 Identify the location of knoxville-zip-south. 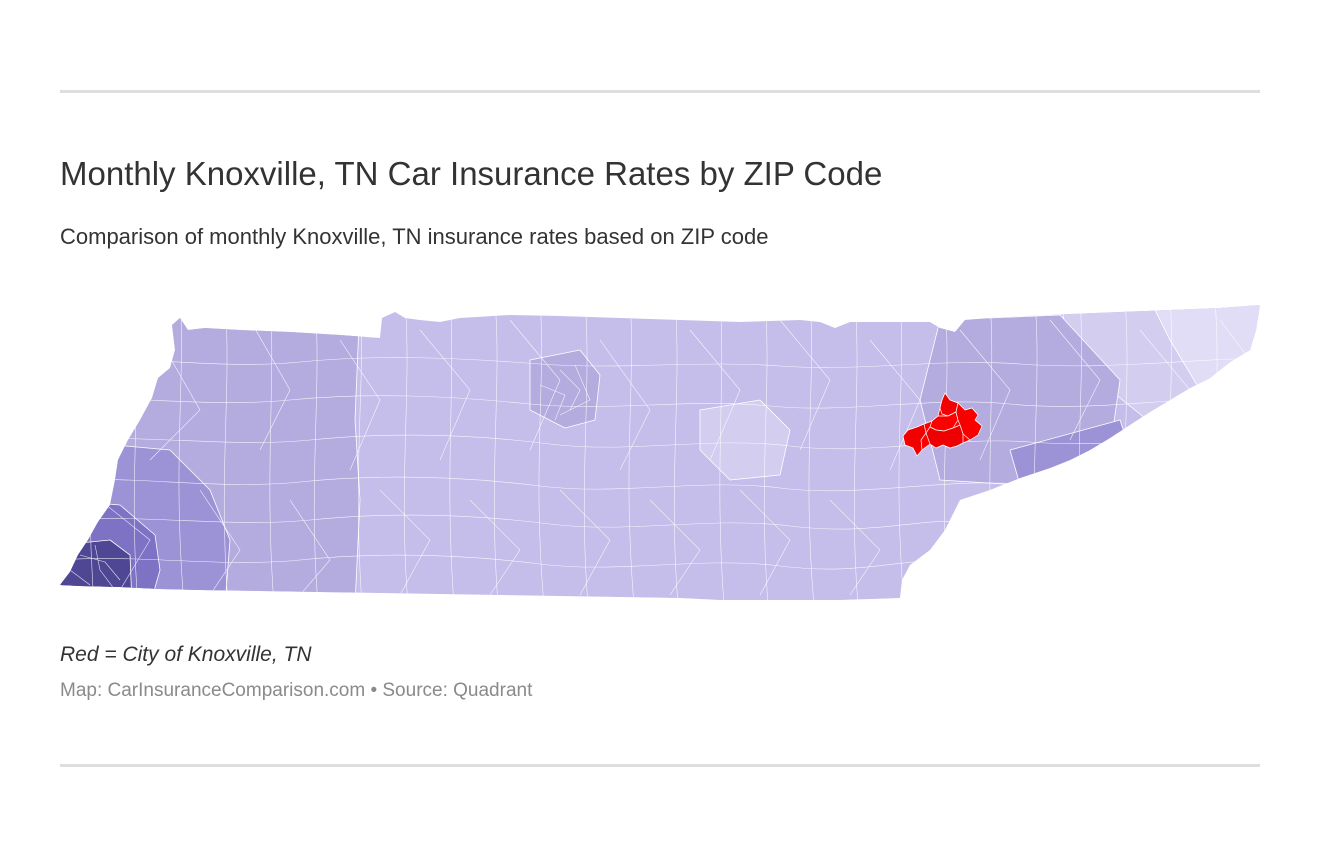
(944, 436).